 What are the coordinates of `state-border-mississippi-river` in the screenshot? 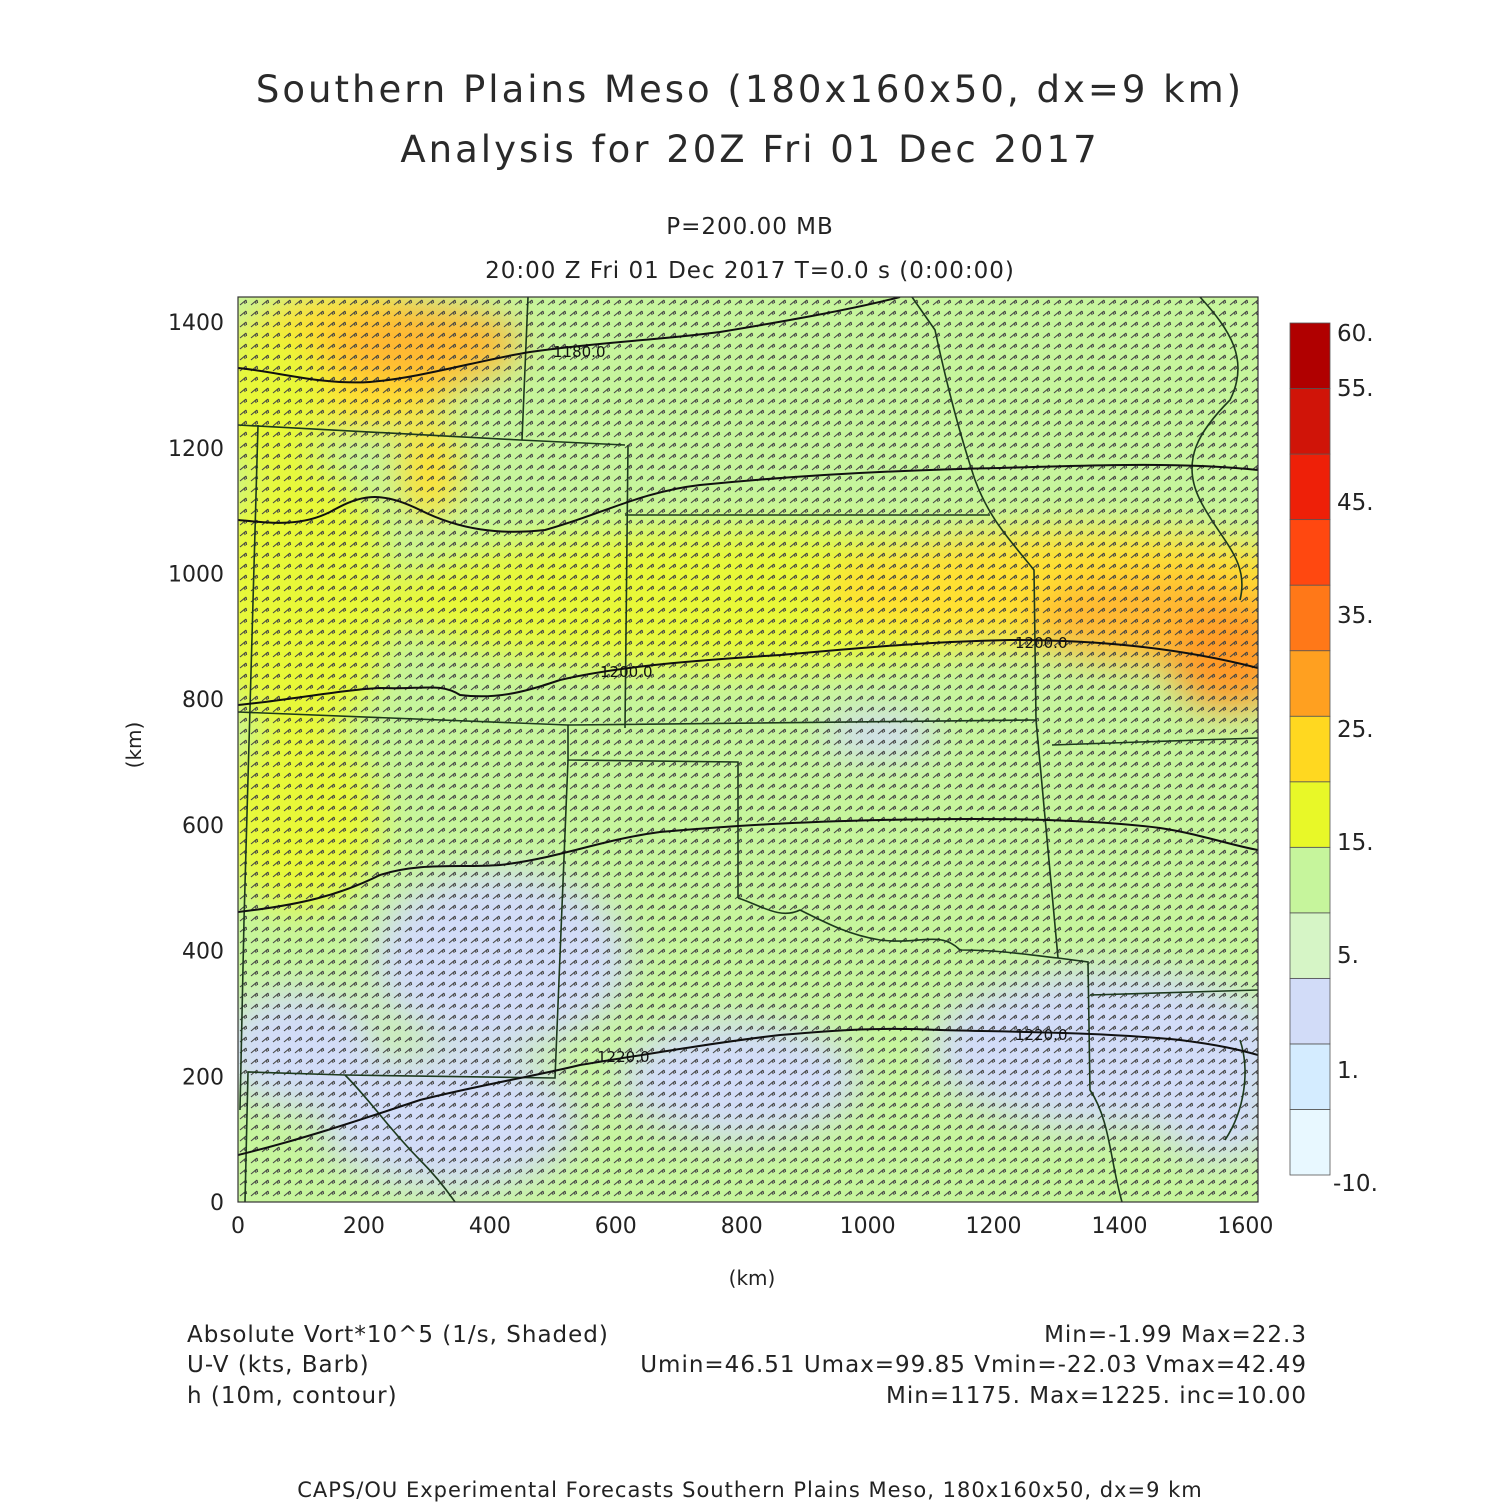 It's located at (1217, 449).